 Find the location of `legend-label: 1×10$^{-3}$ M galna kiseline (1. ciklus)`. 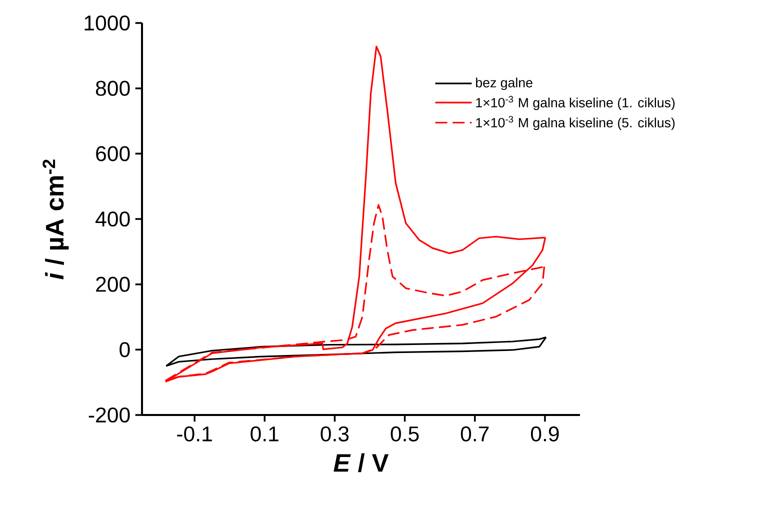

legend-label: 1×10$^{-3}$ M galna kiseline (1. ciklus) is located at coordinates (575, 103).